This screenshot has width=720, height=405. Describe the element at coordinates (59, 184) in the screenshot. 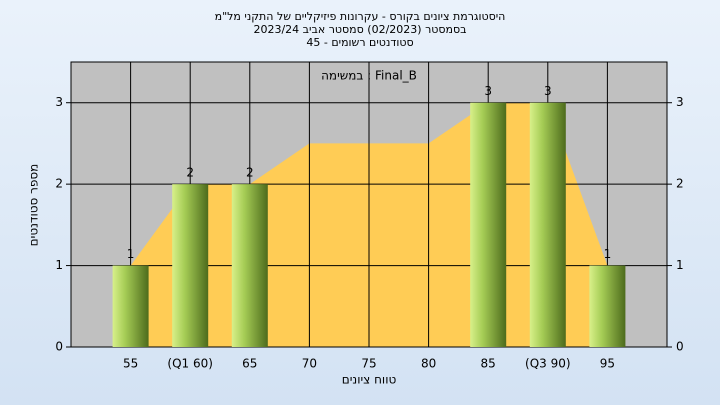

I see `y-tick-label: 2` at that location.